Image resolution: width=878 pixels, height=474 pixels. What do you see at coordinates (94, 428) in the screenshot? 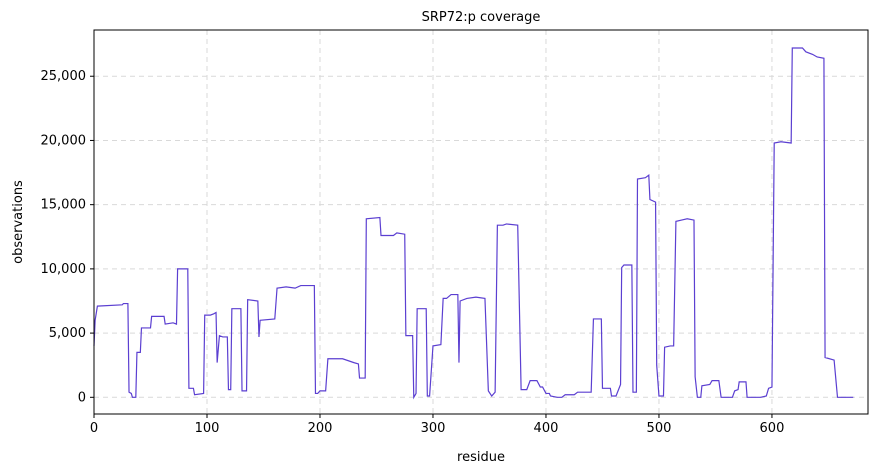
I see `x-tick-label: 0` at bounding box center [94, 428].